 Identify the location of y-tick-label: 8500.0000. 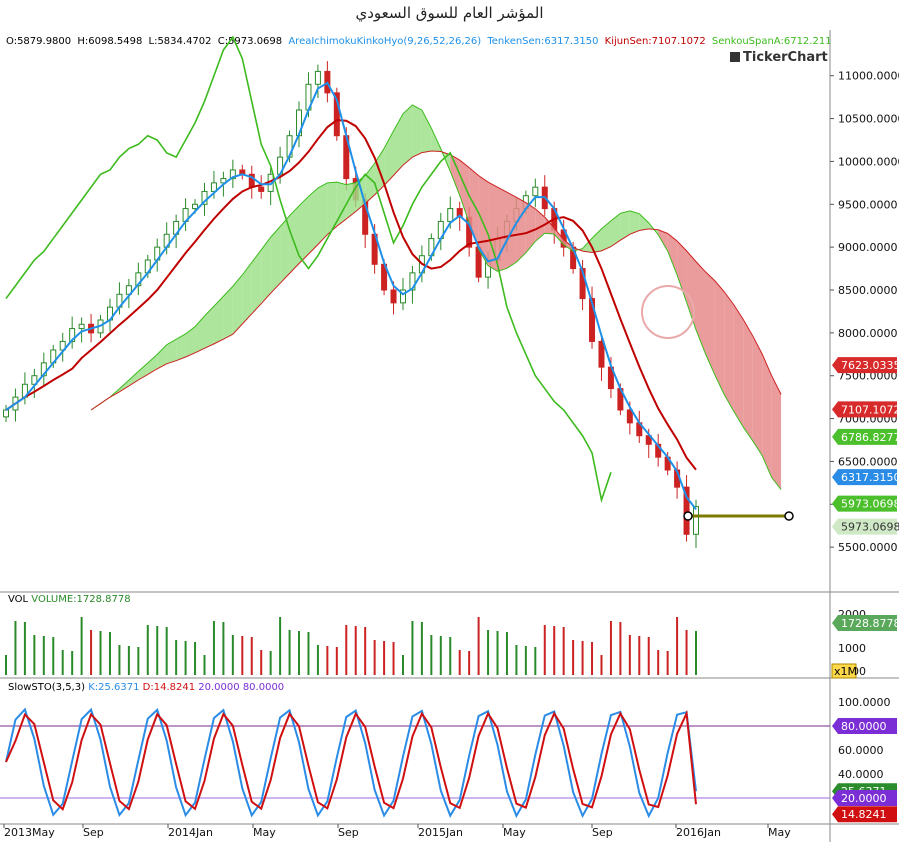
(868, 290).